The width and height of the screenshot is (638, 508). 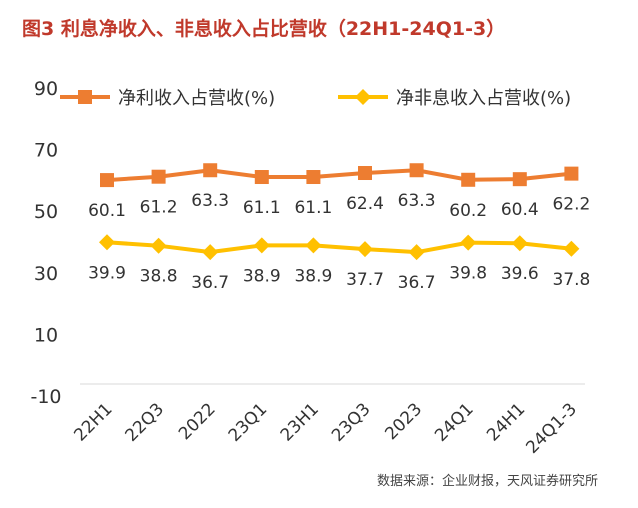 I want to click on legend-item-1: 净利收入占营收(%), so click(x=167, y=98).